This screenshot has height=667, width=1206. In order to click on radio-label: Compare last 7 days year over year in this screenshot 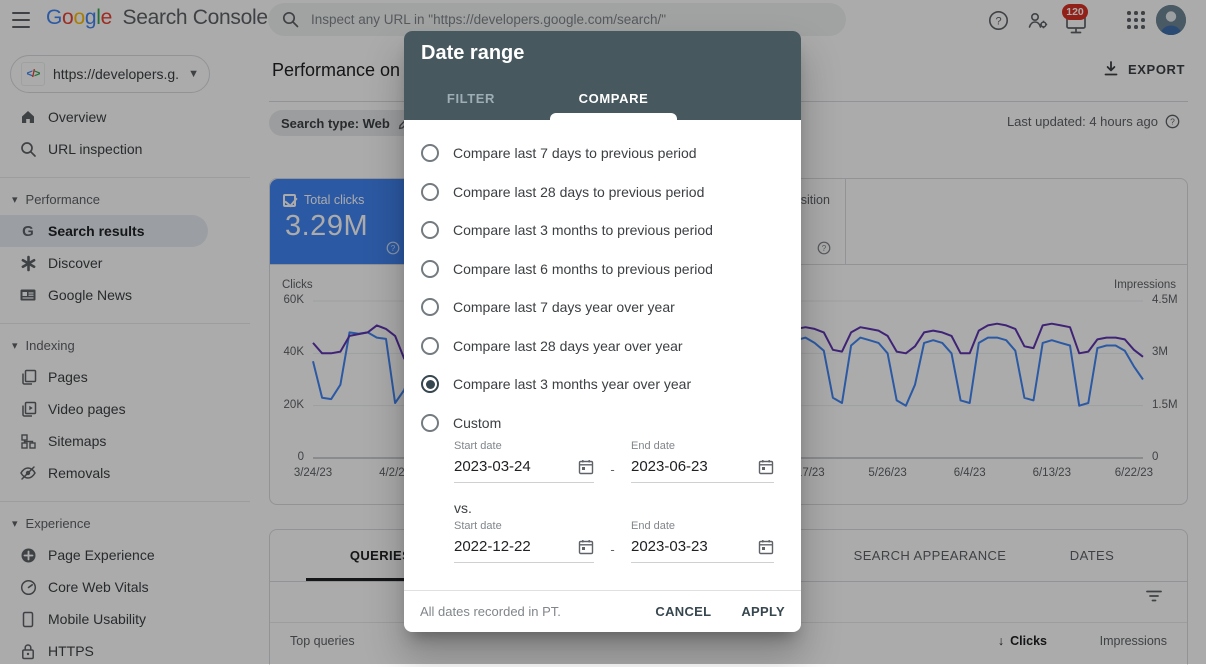, I will do `click(564, 307)`.